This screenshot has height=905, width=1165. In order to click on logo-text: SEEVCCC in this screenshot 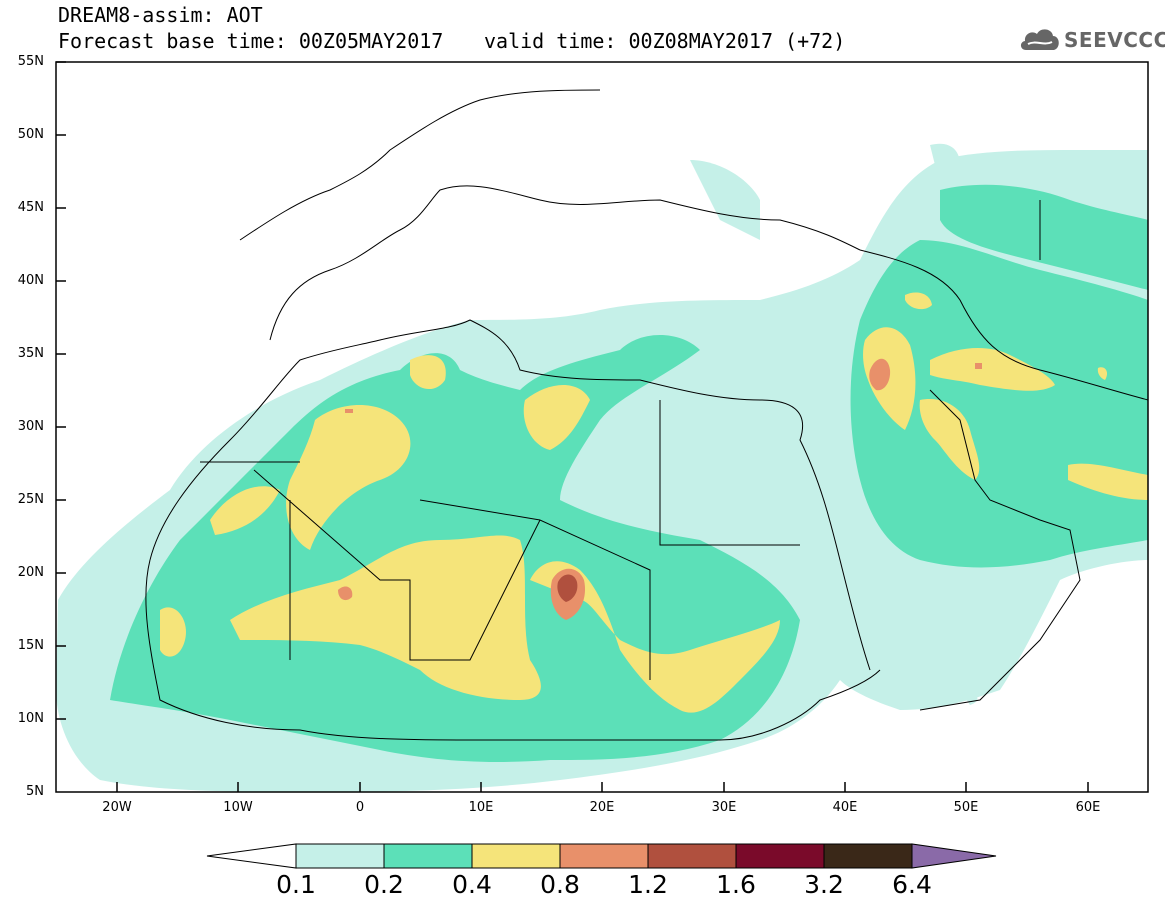, I will do `click(1114, 40)`.